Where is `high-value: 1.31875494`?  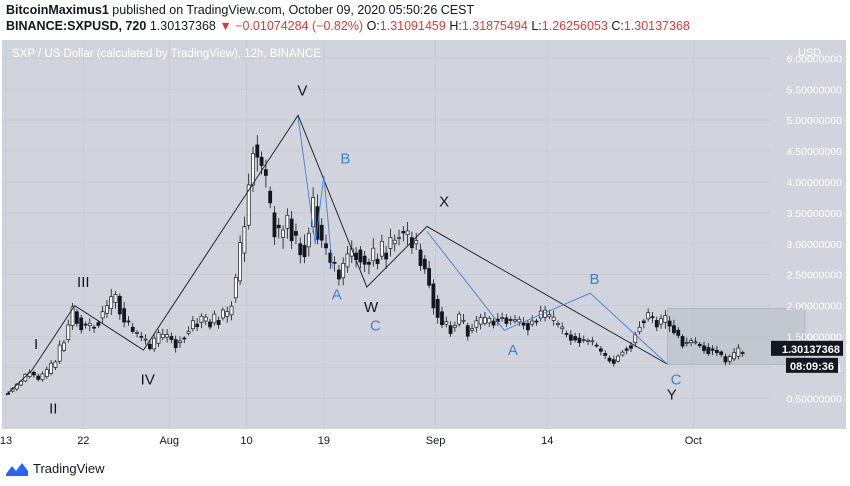 high-value: 1.31875494 is located at coordinates (494, 26).